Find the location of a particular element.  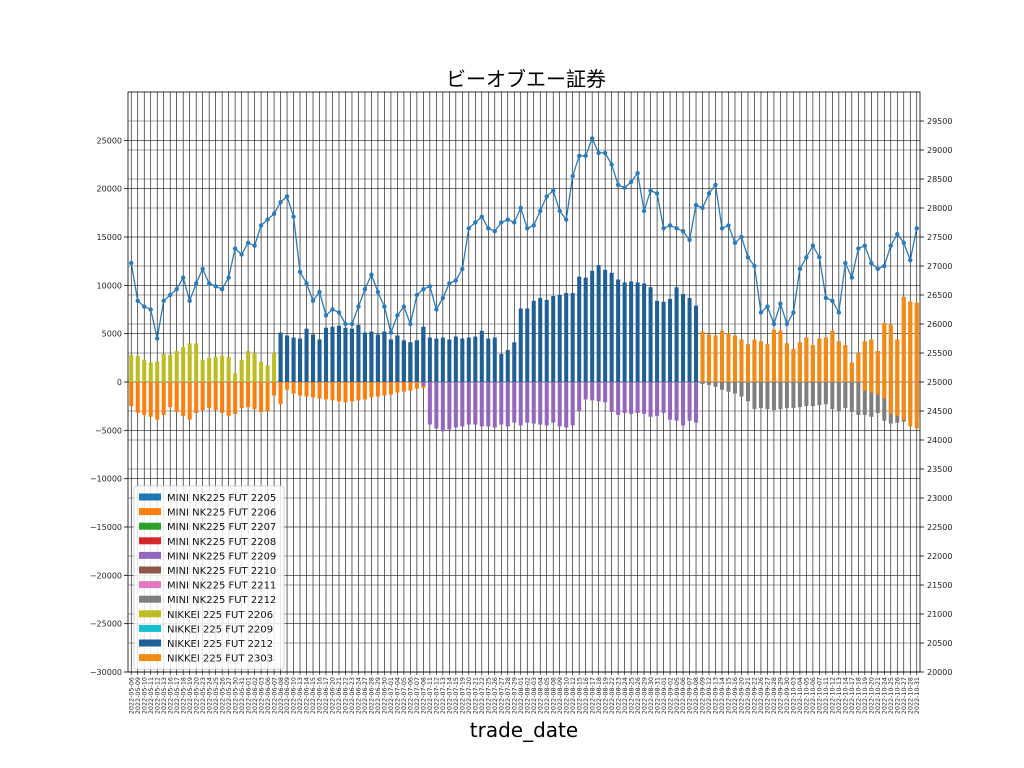

x-tick-label: 2022-06-14 is located at coordinates (307, 695).